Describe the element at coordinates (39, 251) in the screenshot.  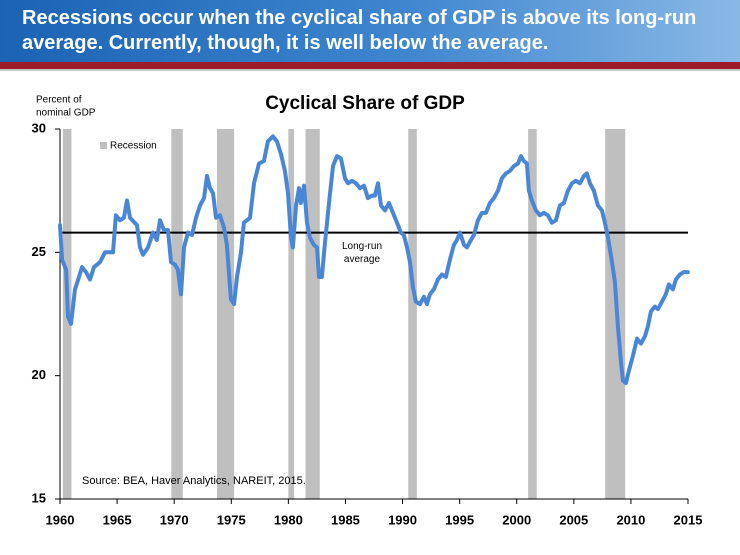
I see `y-tick-label: 25` at that location.